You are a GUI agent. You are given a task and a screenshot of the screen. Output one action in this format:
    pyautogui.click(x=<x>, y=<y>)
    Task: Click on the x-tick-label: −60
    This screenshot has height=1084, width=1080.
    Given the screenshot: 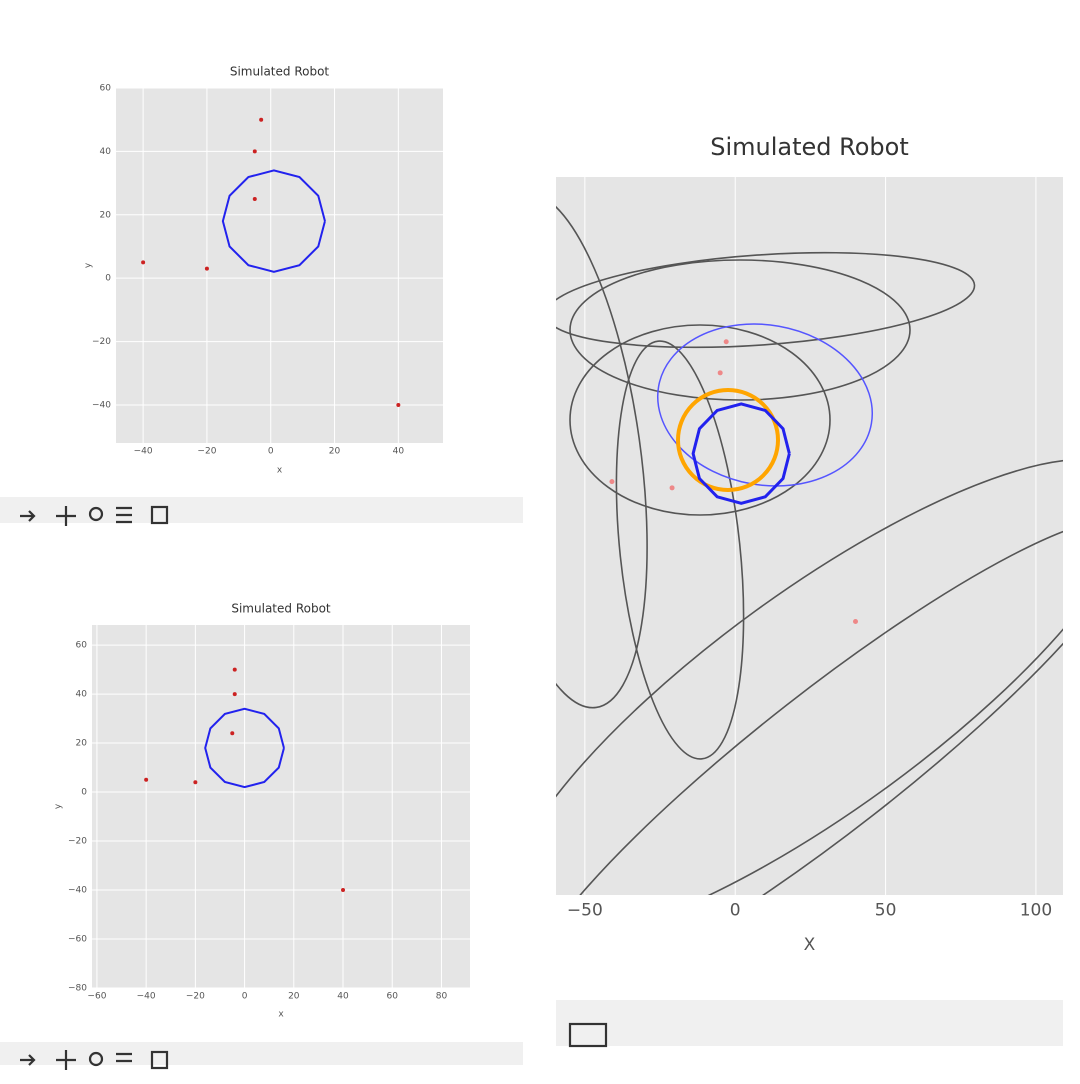 What is the action you would take?
    pyautogui.click(x=96, y=997)
    